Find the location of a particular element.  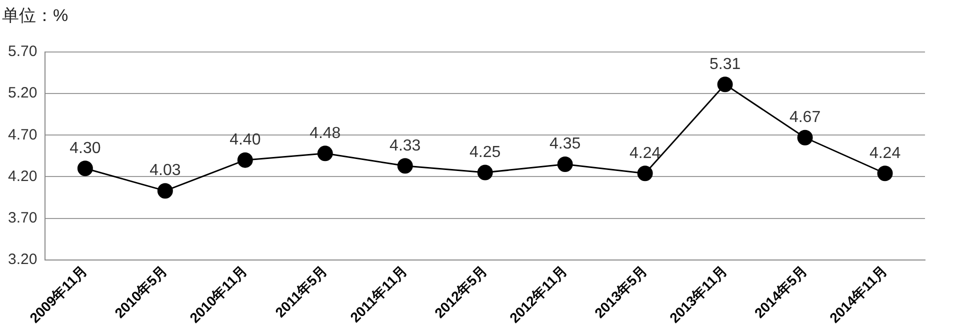

data-label: 4.03 is located at coordinates (165, 171).